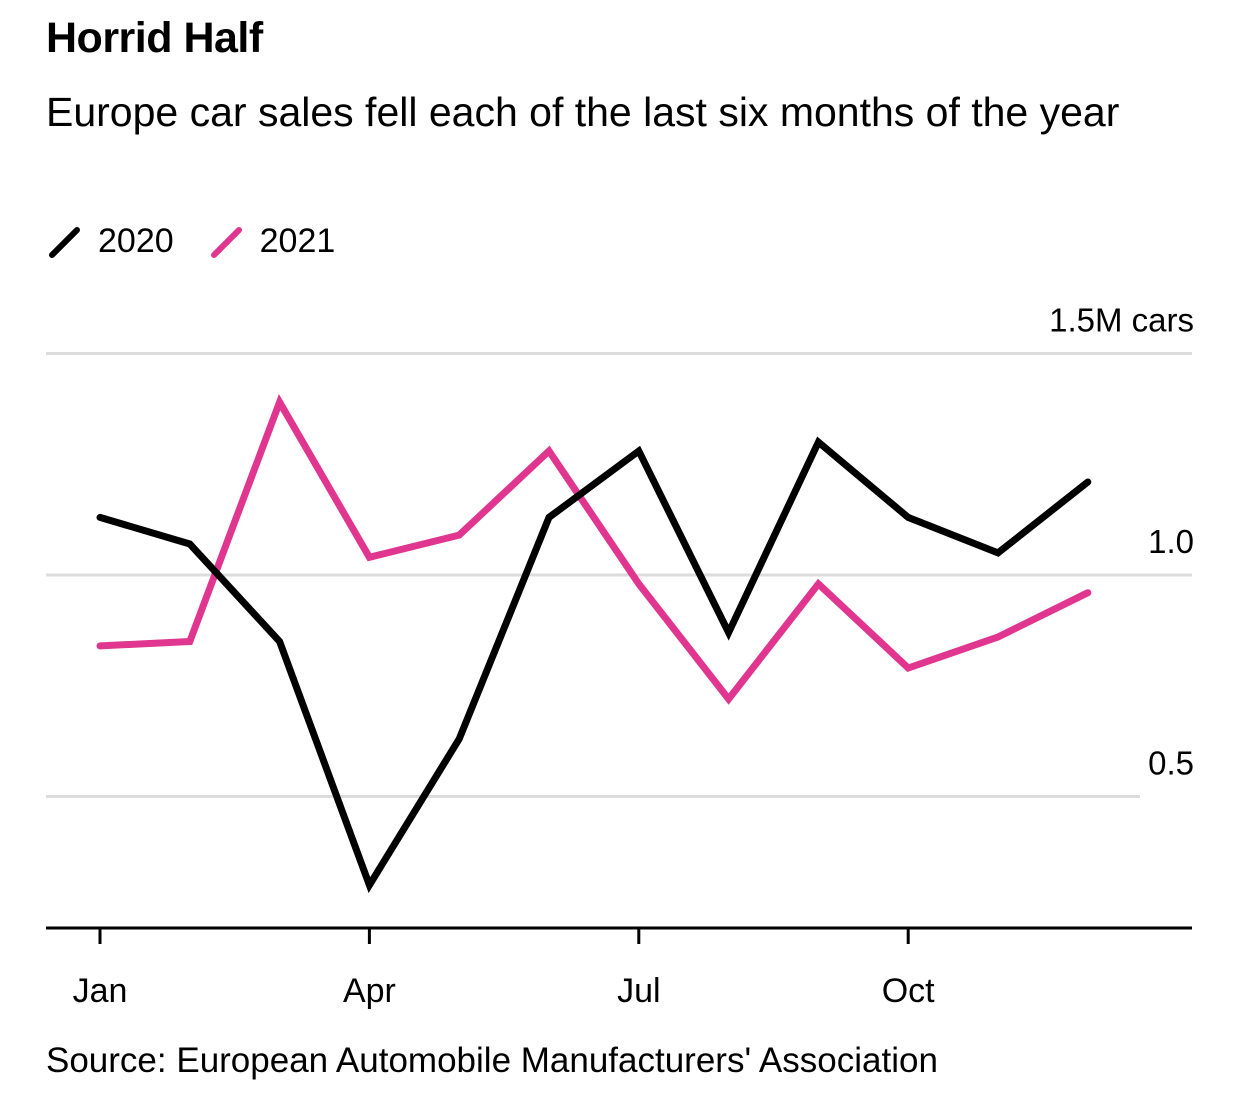 The image size is (1260, 1120). I want to click on legend-label-2021: 2021, so click(297, 241).